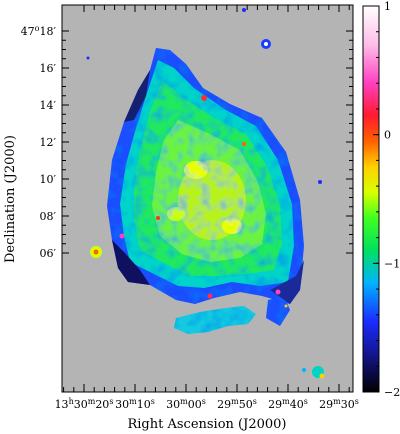  What do you see at coordinates (278, 311) in the screenshot?
I see `companion-blob` at bounding box center [278, 311].